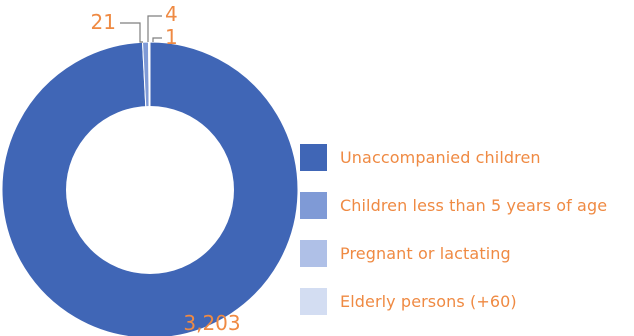 This screenshot has height=336, width=634. I want to click on donut-hole, so click(150, 190).